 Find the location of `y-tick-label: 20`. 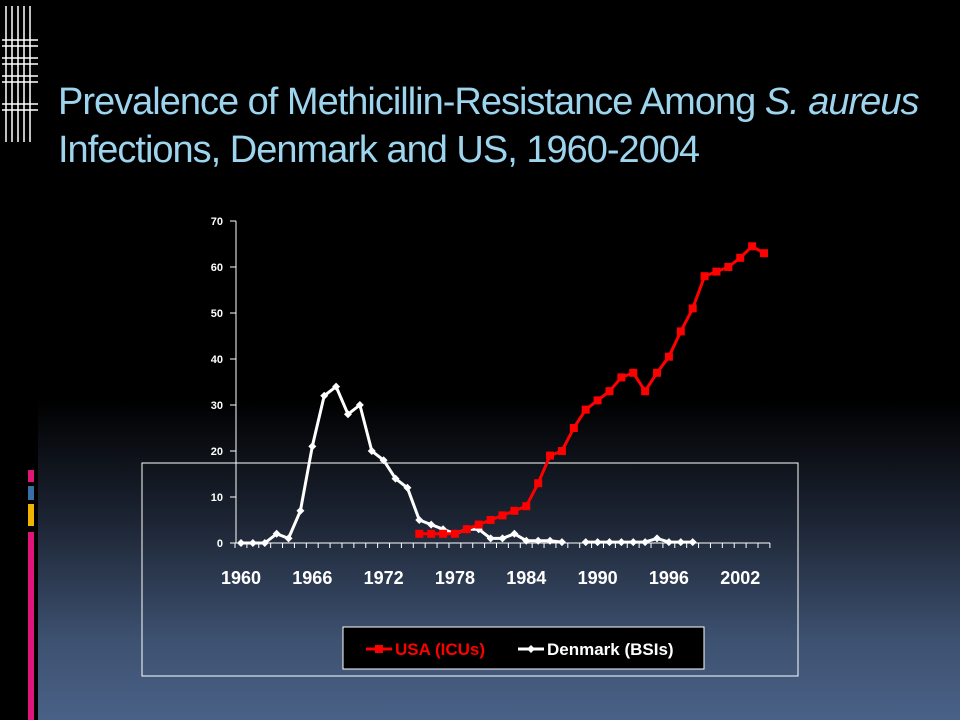

y-tick-label: 20 is located at coordinates (217, 452).